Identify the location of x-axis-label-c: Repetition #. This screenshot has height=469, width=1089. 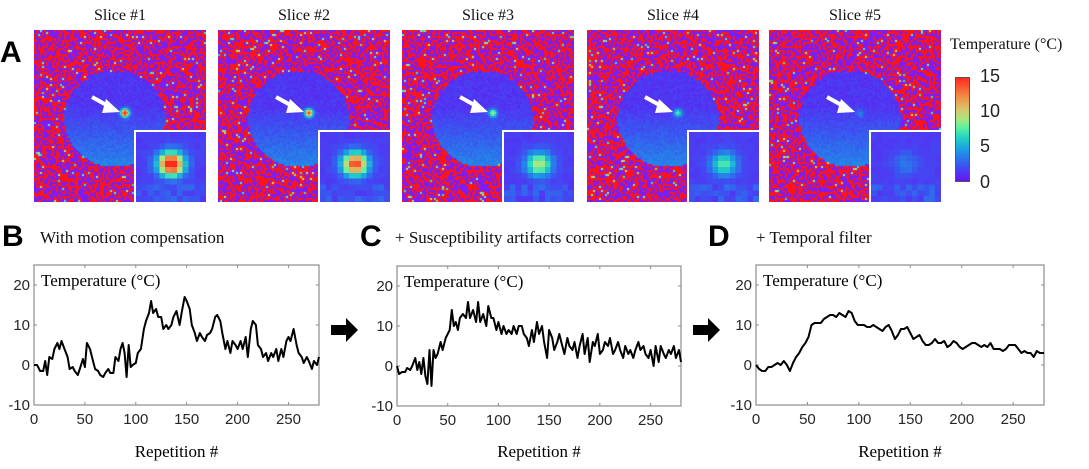
(539, 451).